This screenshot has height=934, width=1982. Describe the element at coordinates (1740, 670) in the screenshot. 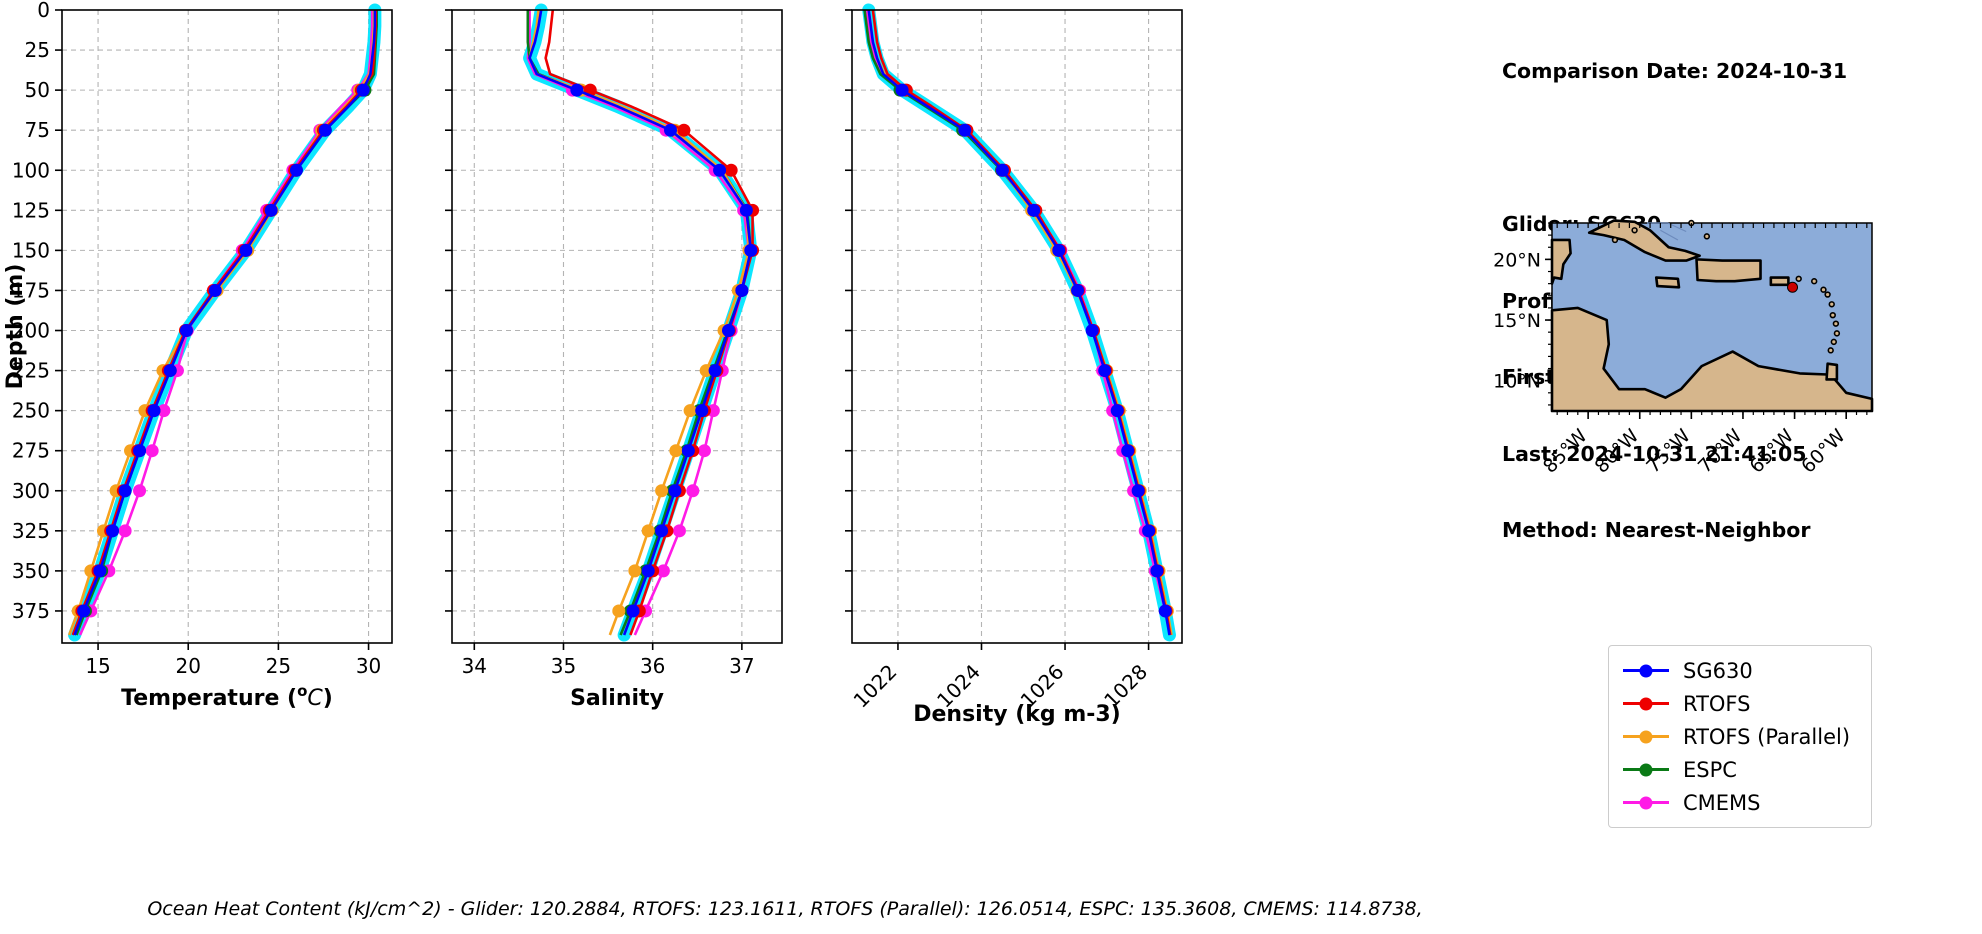

I see `legend-item-sg630: SG630` at that location.